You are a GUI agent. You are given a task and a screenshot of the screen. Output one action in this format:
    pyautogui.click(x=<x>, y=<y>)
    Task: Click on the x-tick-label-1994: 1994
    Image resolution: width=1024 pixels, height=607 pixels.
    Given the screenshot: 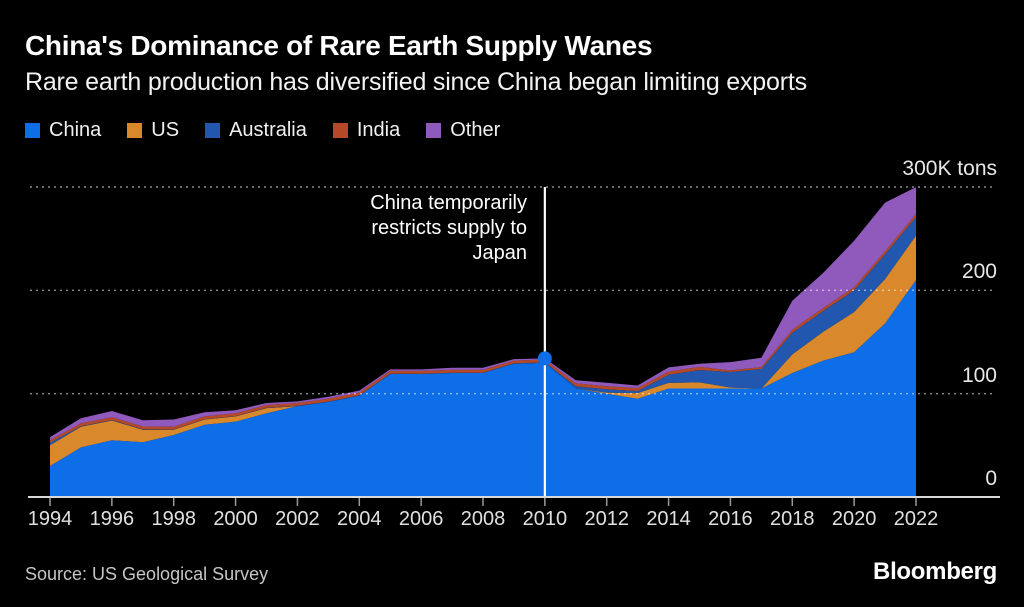 What is the action you would take?
    pyautogui.click(x=50, y=519)
    